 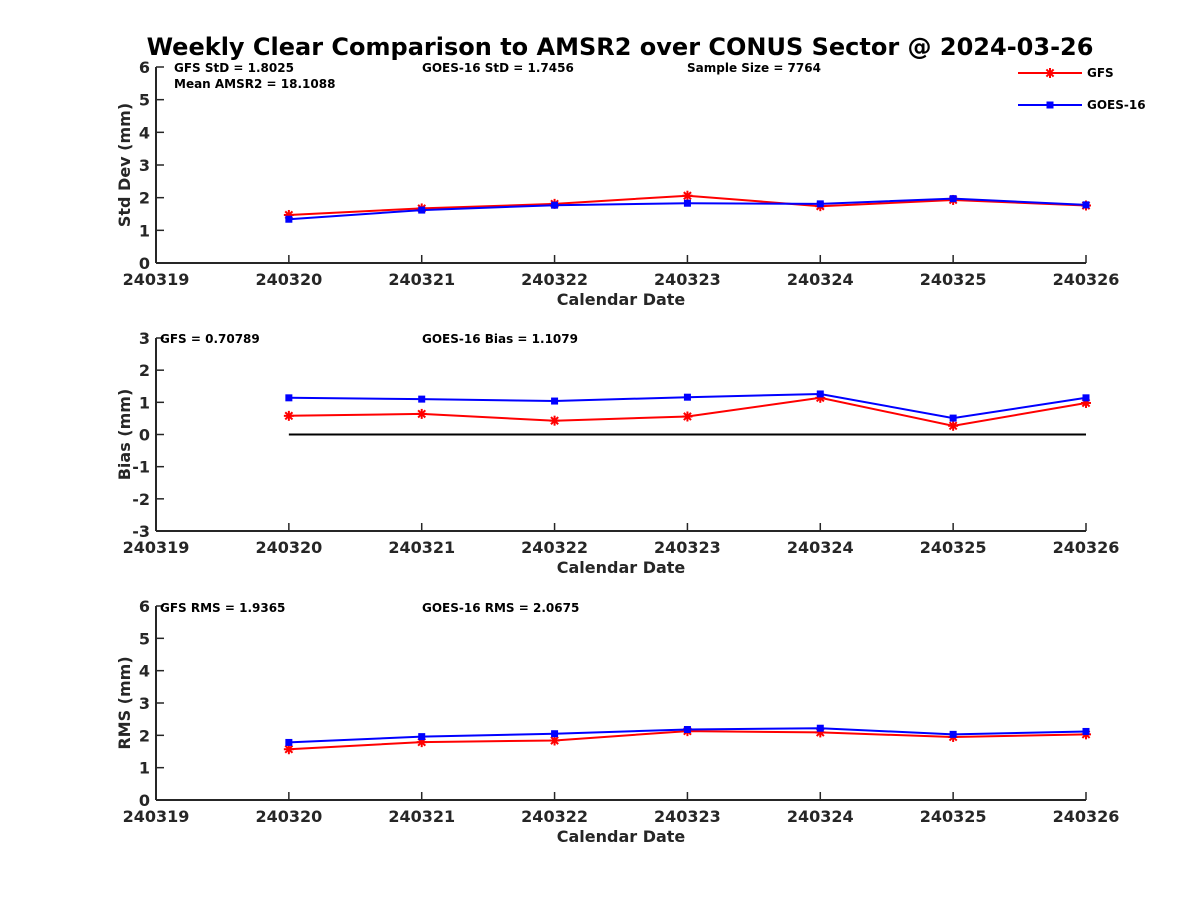 What do you see at coordinates (210, 339) in the screenshot?
I see `stat-annotation: GFS = 0.70789` at bounding box center [210, 339].